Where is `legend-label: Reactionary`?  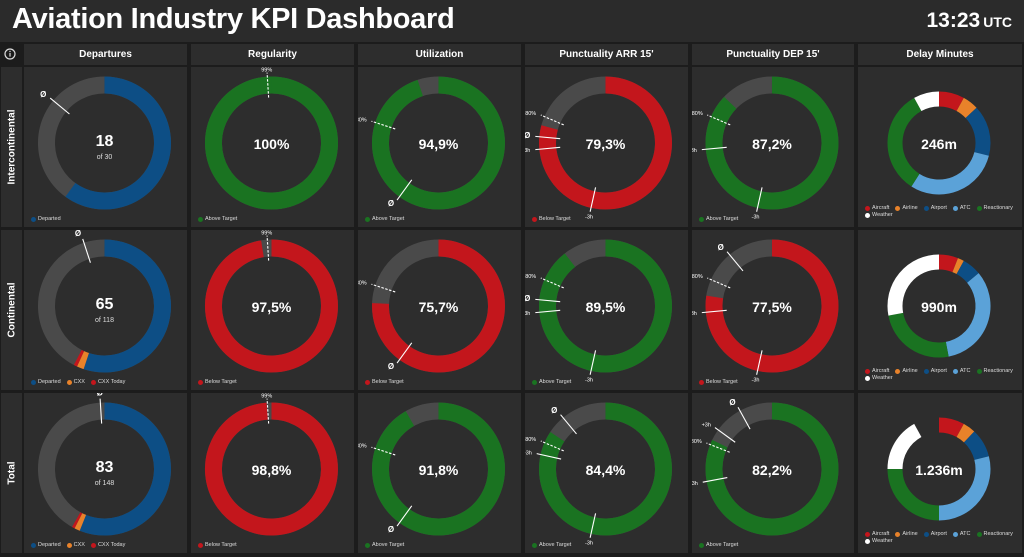 legend-label: Reactionary is located at coordinates (998, 534).